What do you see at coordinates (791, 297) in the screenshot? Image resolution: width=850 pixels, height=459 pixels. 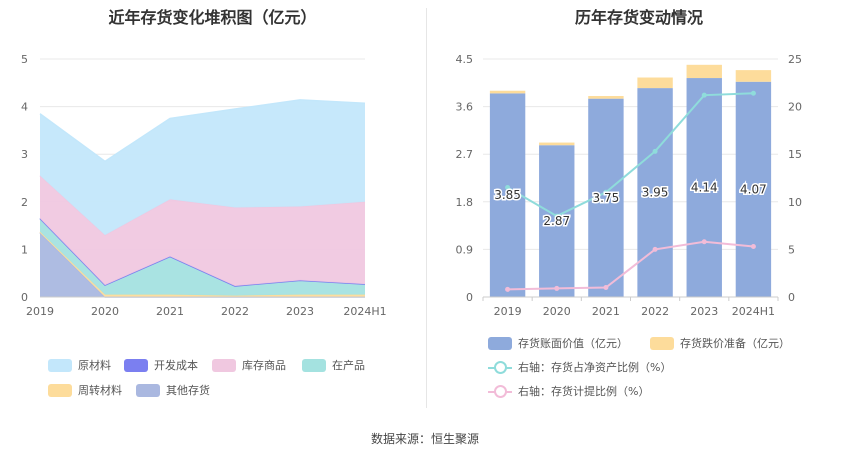 I see `y2-tick-label: 0` at bounding box center [791, 297].